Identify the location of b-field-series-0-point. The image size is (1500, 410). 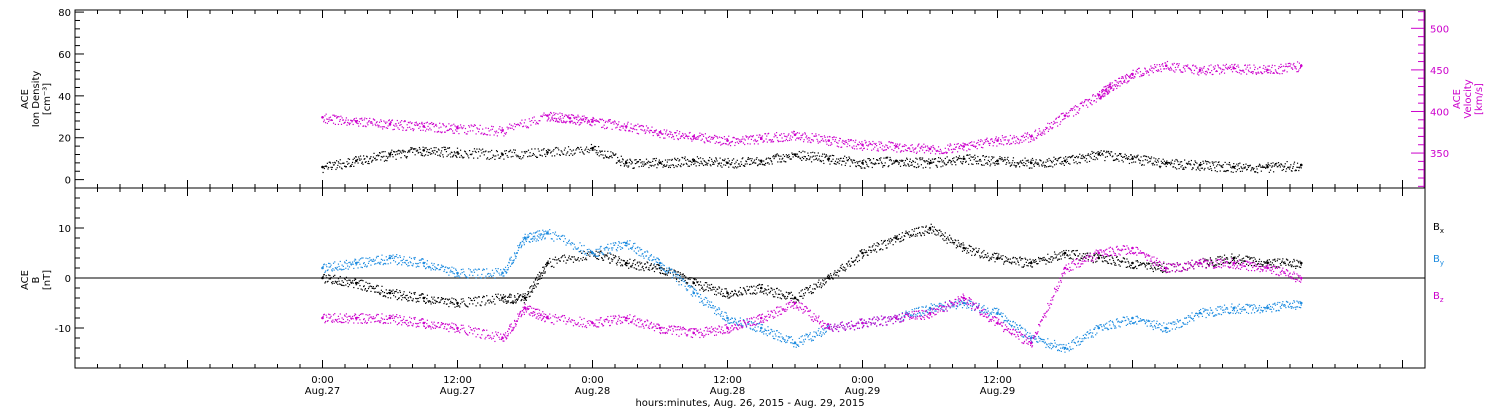
(322, 278).